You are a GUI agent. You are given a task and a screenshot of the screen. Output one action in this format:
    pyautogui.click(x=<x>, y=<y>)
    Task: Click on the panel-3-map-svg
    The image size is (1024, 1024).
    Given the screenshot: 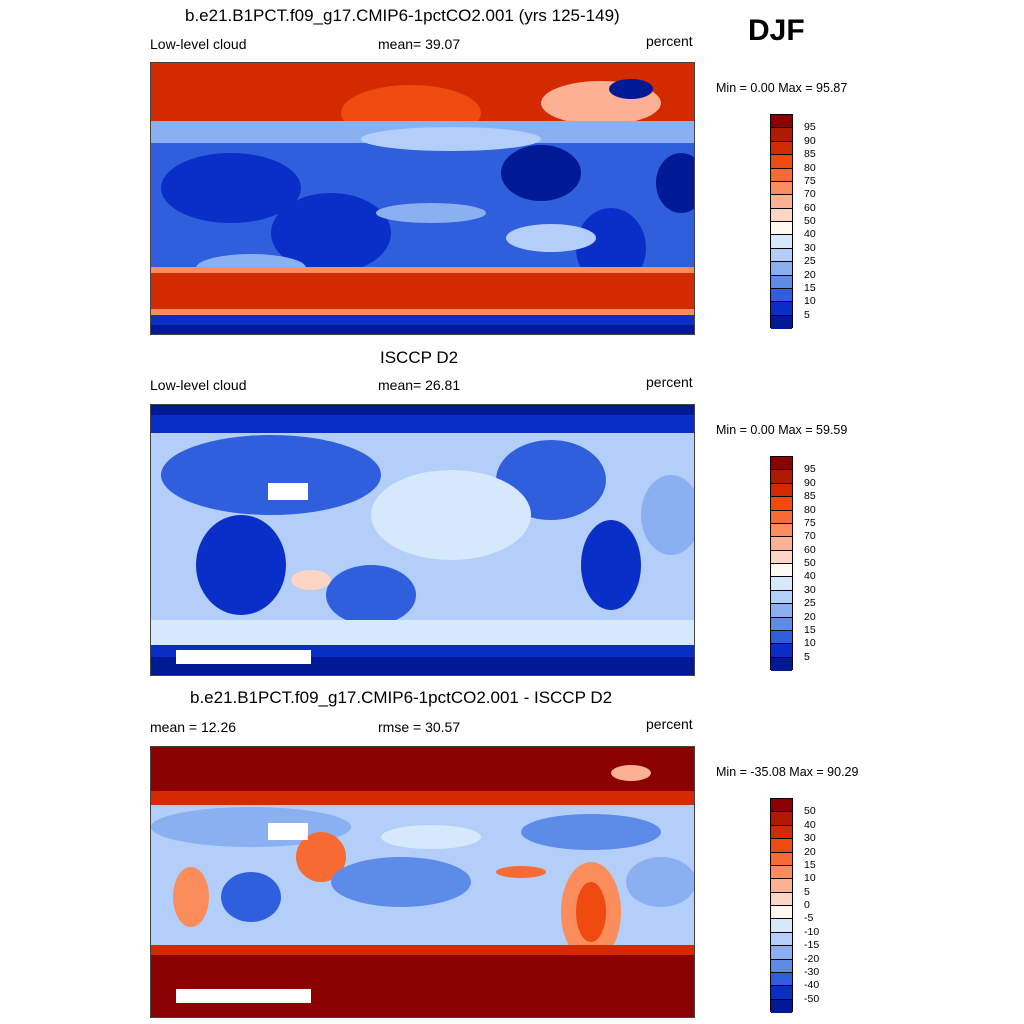 What is the action you would take?
    pyautogui.click(x=422, y=882)
    